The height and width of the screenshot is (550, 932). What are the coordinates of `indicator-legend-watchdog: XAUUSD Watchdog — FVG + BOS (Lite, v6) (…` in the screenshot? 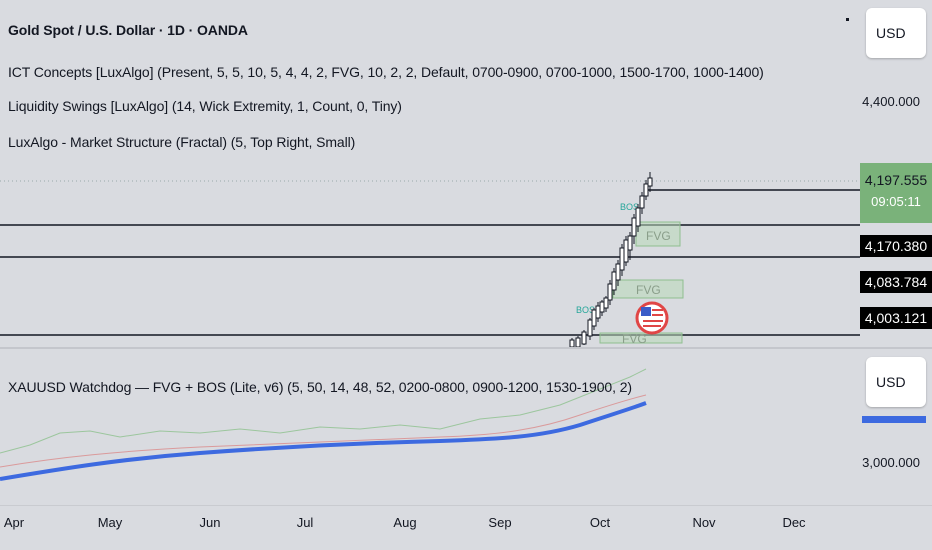 It's located at (320, 387).